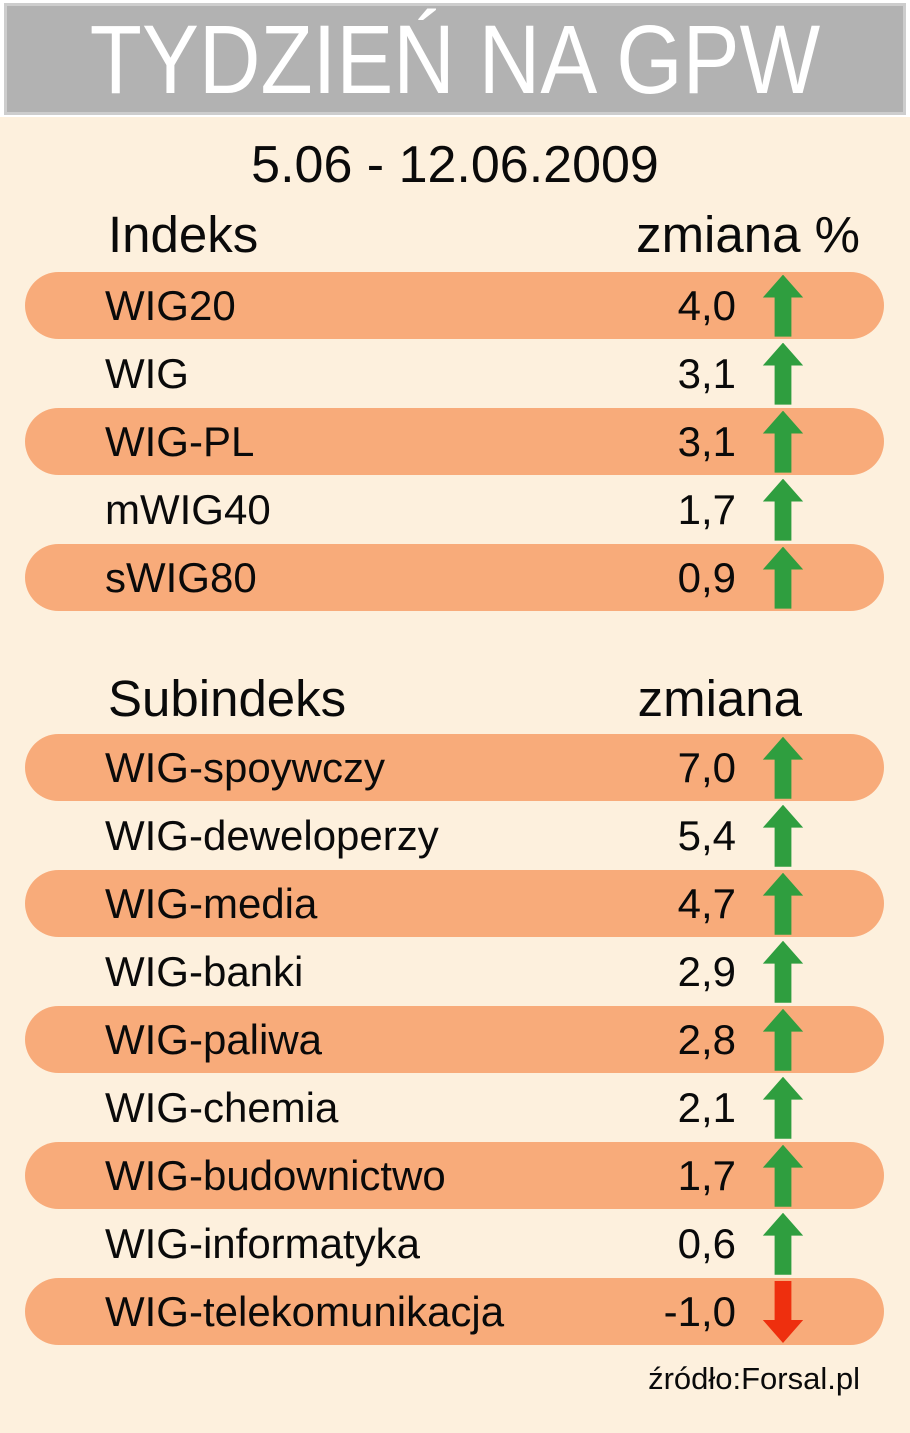  What do you see at coordinates (454, 578) in the screenshot?
I see `table-row: sWIG80 0,9` at bounding box center [454, 578].